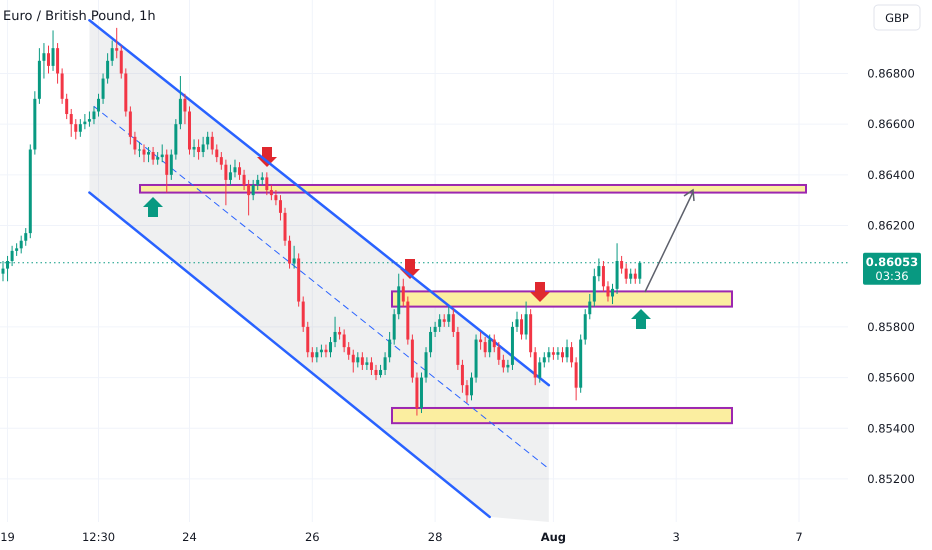  Describe the element at coordinates (891, 479) in the screenshot. I see `y-tick-label: 0.85200` at that location.